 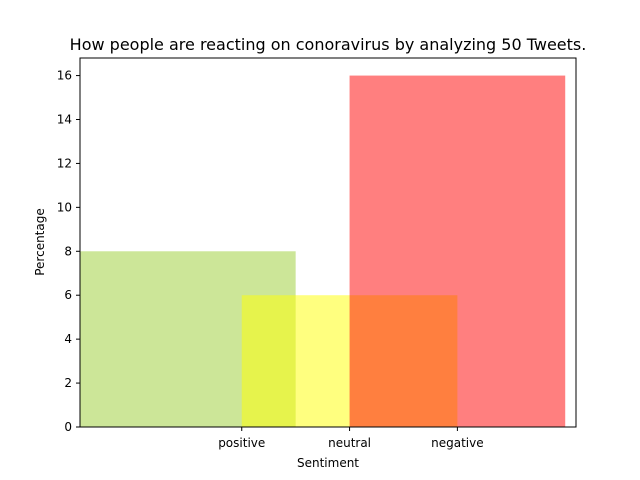 What do you see at coordinates (241, 443) in the screenshot?
I see `x-tick-label: positive` at bounding box center [241, 443].